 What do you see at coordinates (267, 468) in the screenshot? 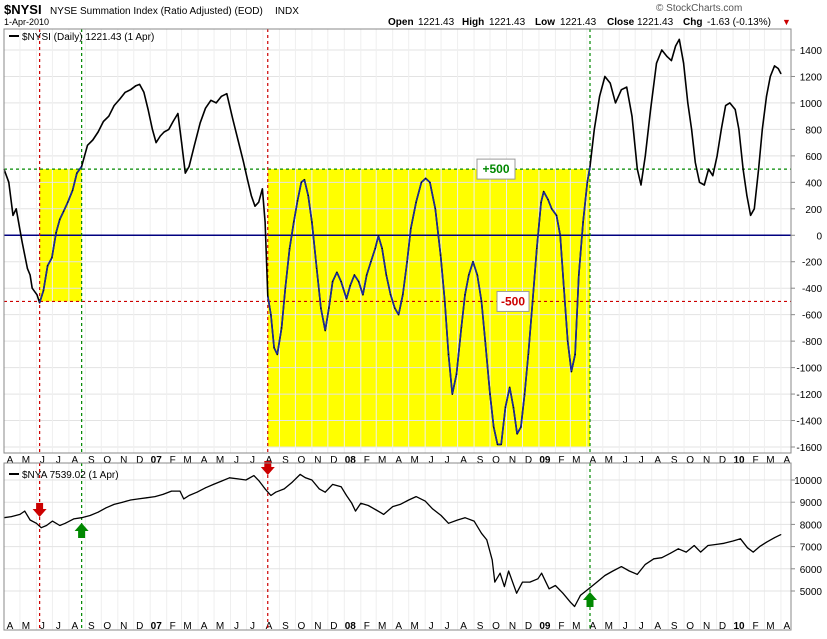
I see `red-down-arrow-icon` at bounding box center [267, 468].